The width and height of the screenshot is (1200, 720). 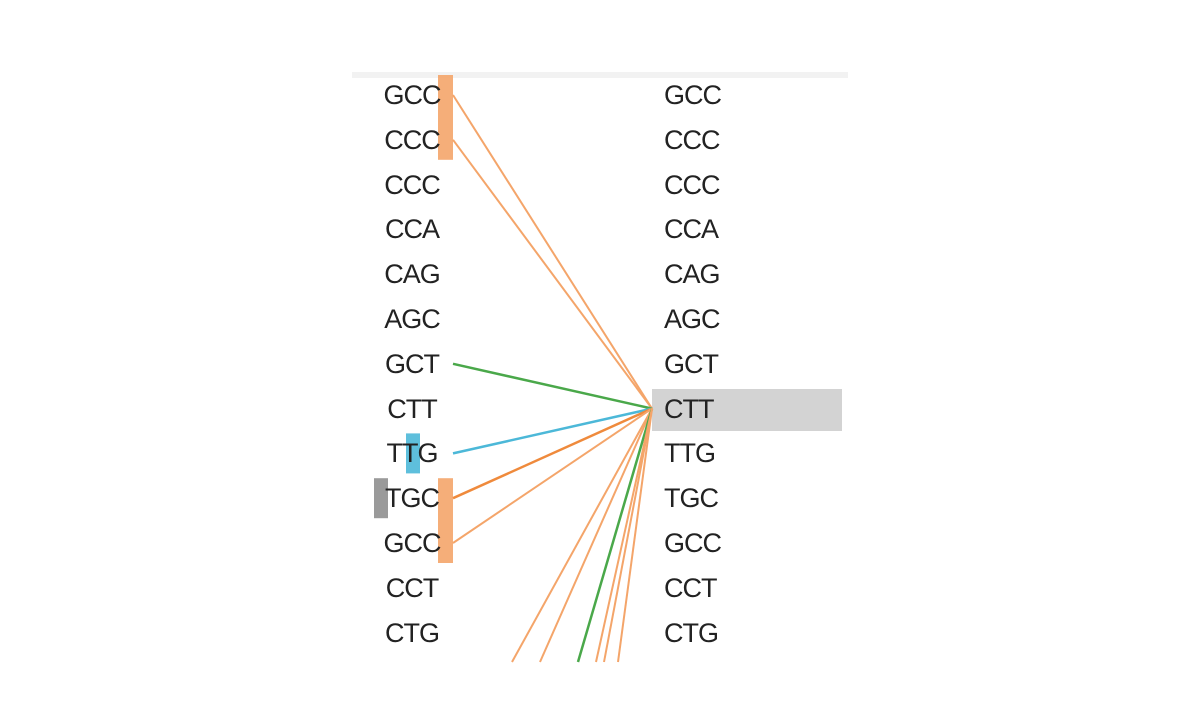 I want to click on left-codon: GCT, so click(x=412, y=363).